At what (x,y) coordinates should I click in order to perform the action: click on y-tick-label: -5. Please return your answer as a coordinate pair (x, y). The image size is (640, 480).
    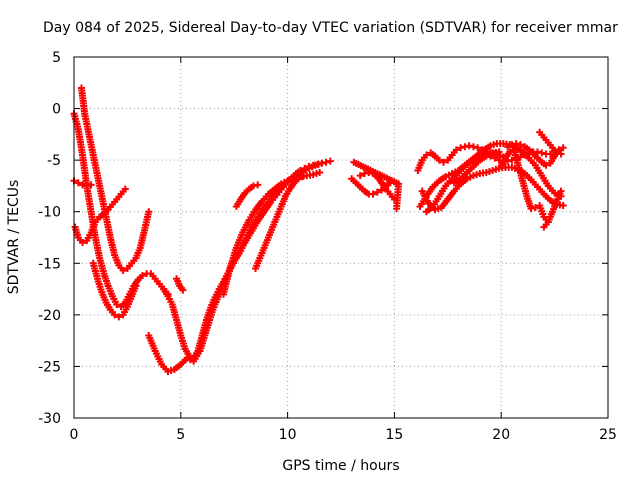
    Looking at the image, I should click on (54, 161).